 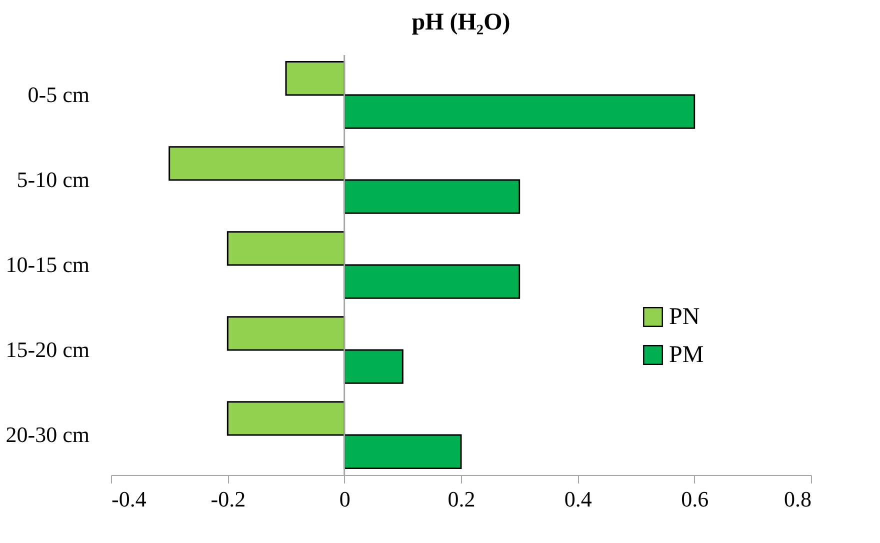 What do you see at coordinates (798, 499) in the screenshot?
I see `x-tick-label: 0.8` at bounding box center [798, 499].